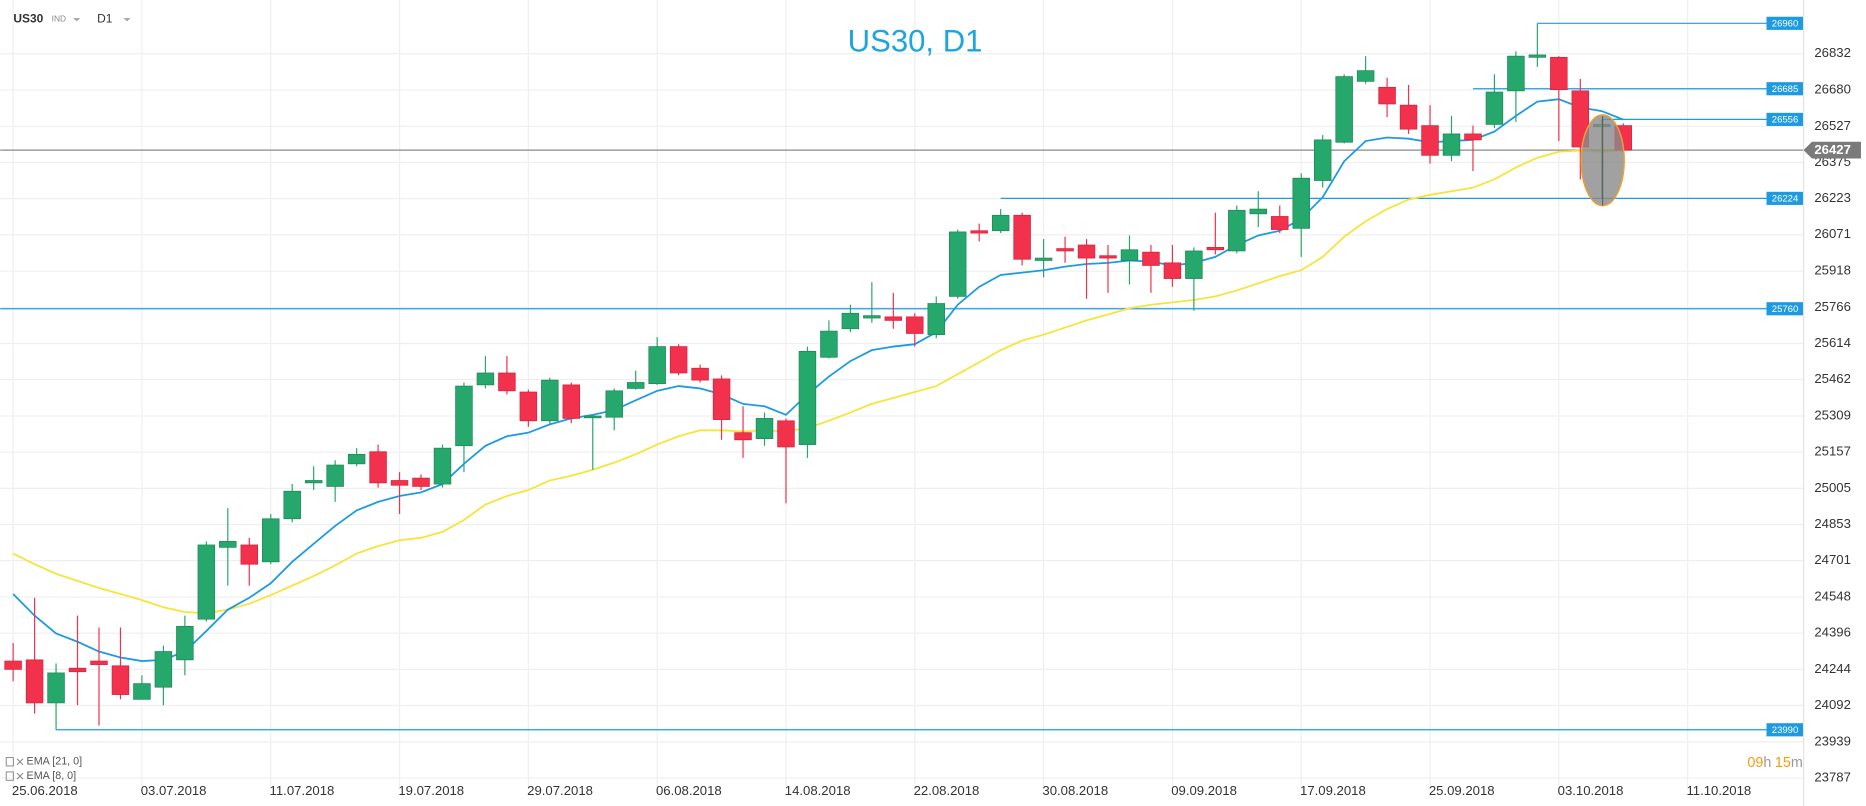  What do you see at coordinates (1832, 150) in the screenshot?
I see `last-price-box` at bounding box center [1832, 150].